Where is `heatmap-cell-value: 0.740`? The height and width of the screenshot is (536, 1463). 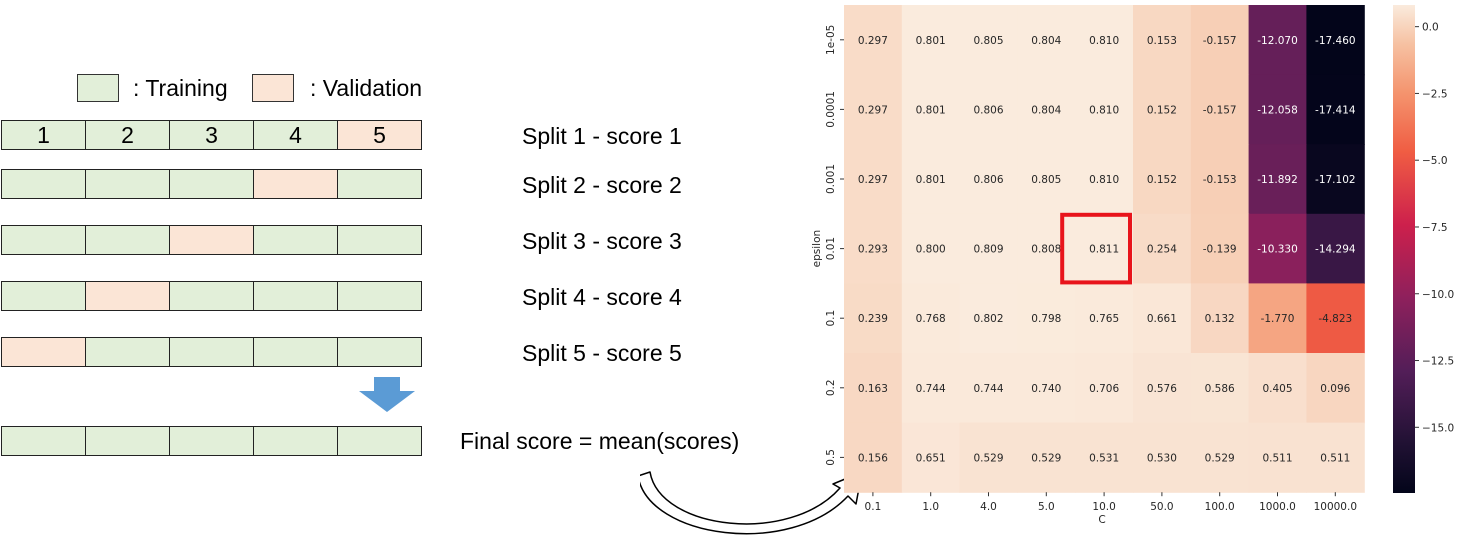
heatmap-cell-value: 0.740 is located at coordinates (1046, 389).